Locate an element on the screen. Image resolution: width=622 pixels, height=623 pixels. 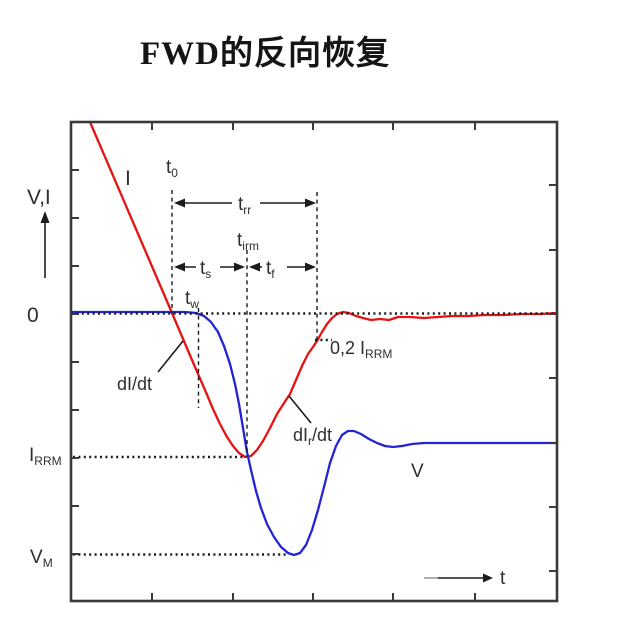
voltage-label: V is located at coordinates (417, 471).